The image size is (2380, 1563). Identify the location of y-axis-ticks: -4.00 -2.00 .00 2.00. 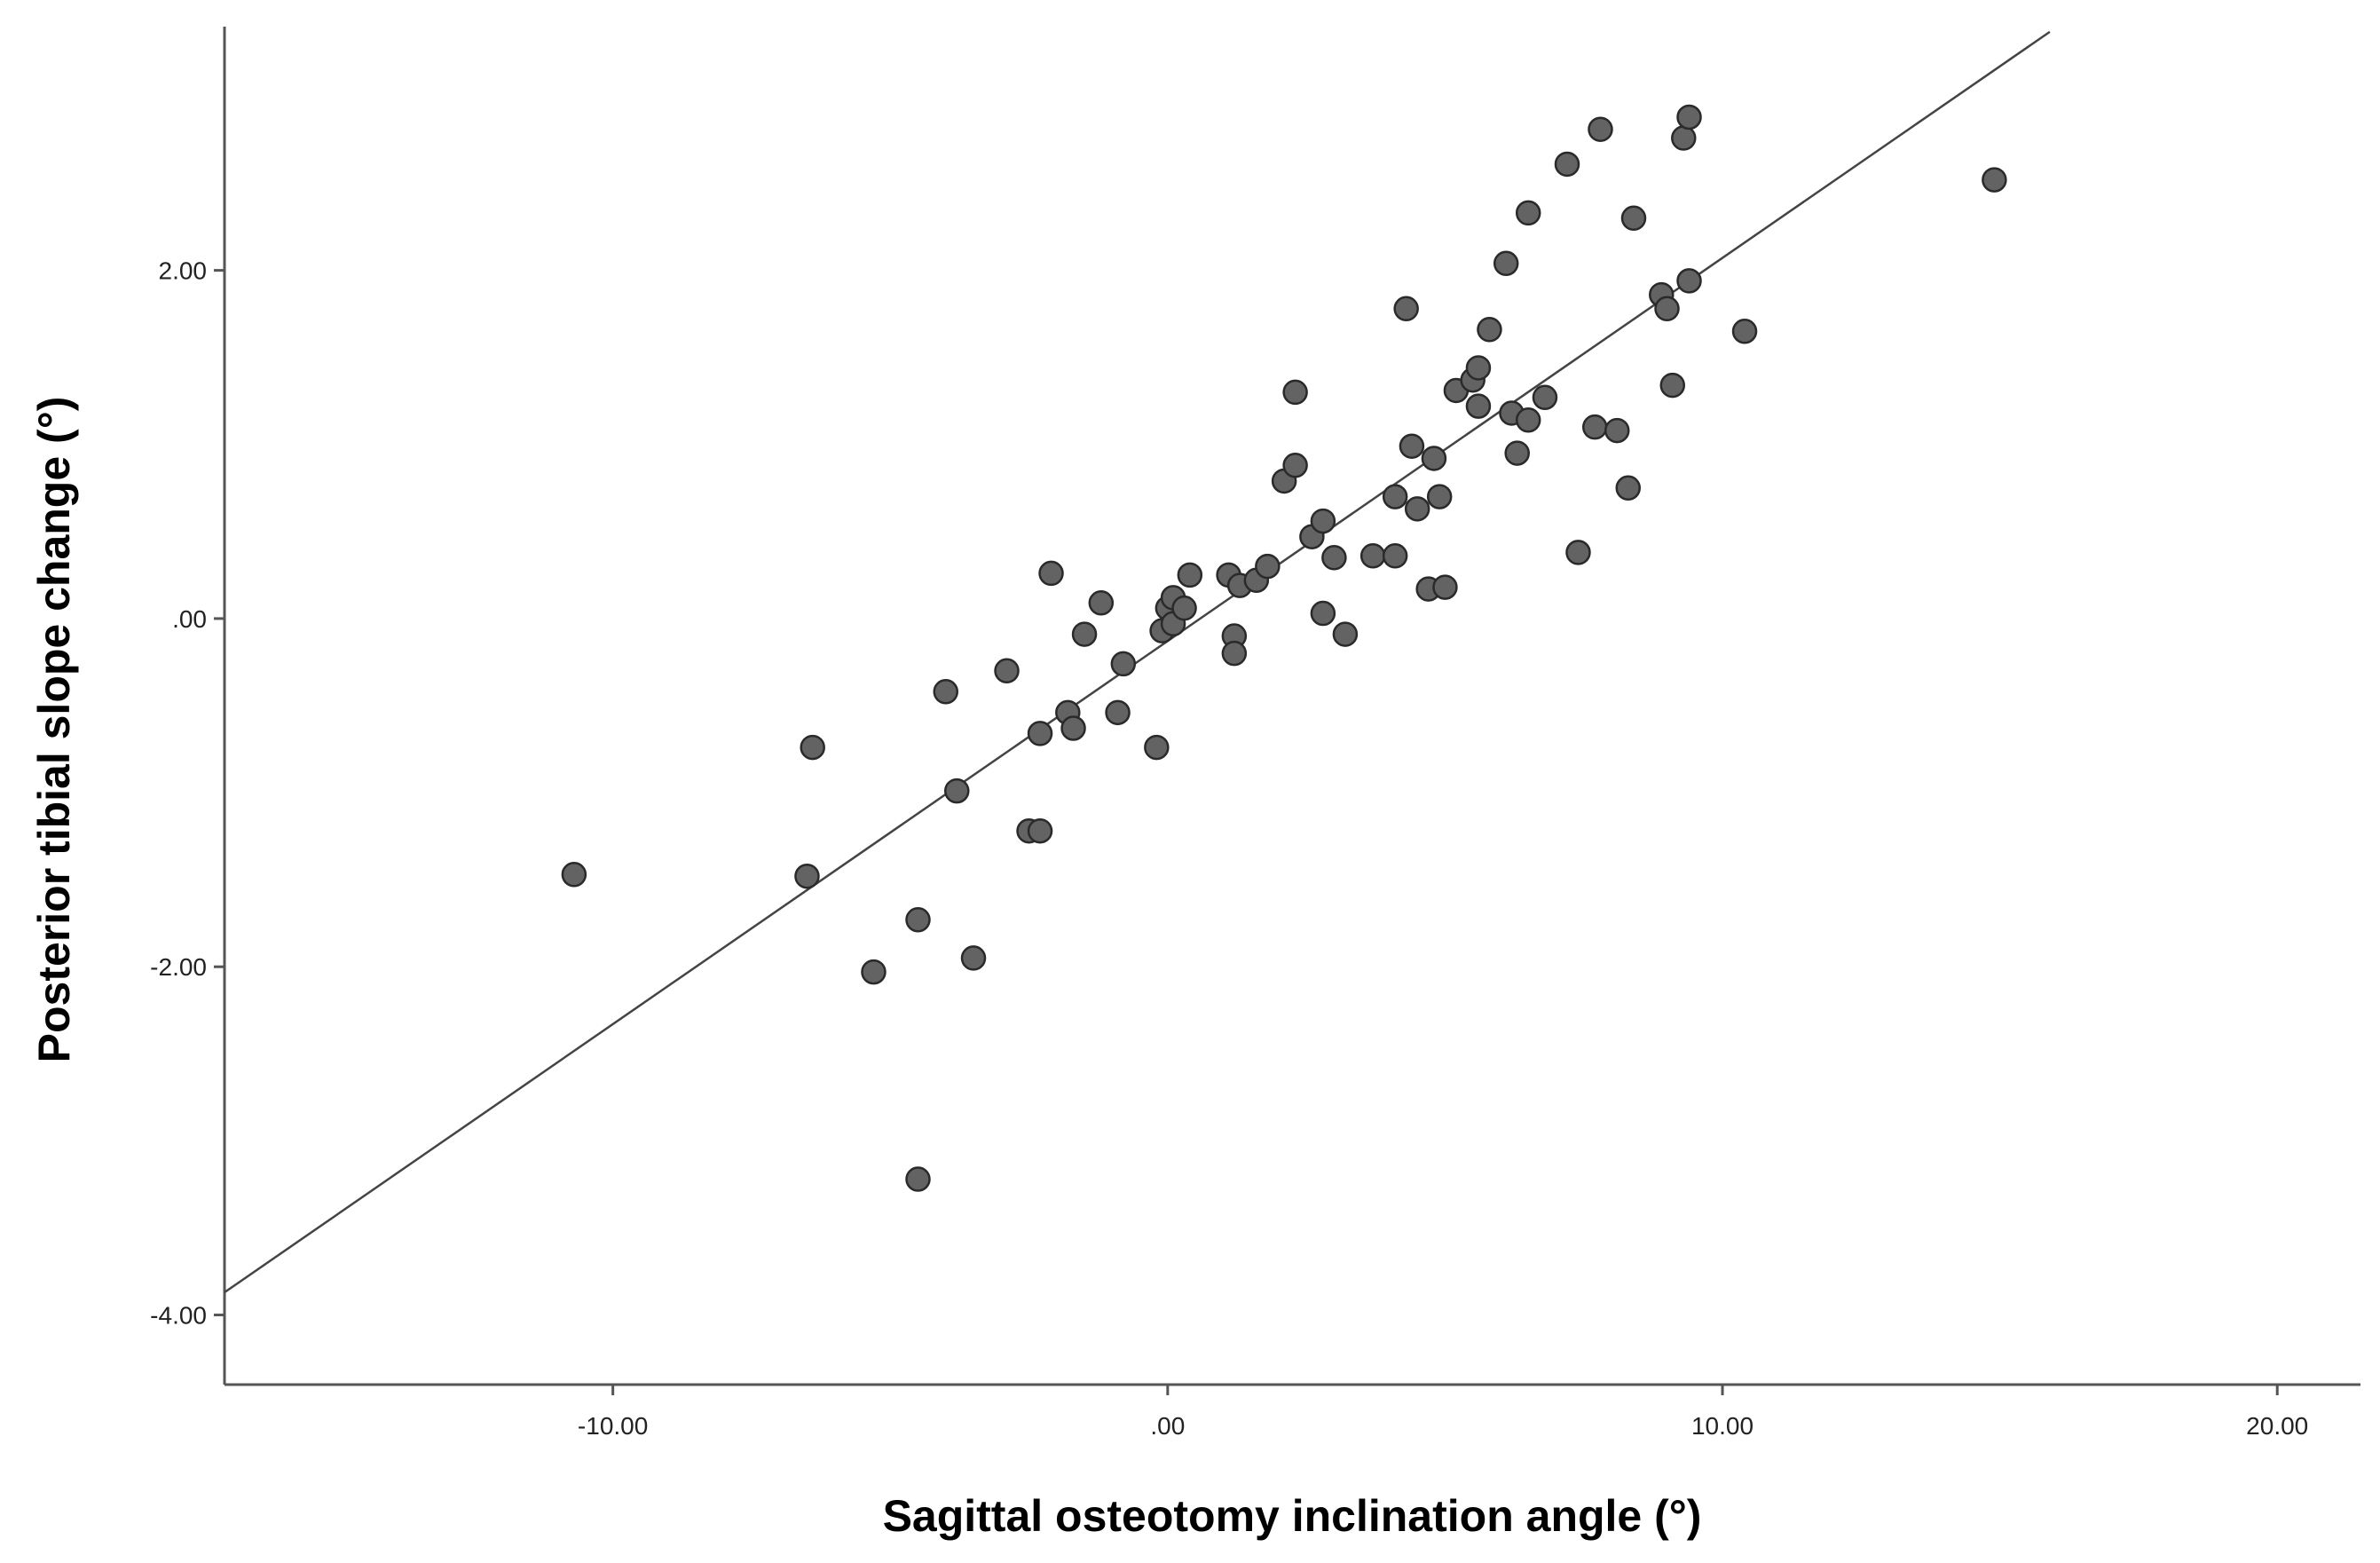
(187, 793).